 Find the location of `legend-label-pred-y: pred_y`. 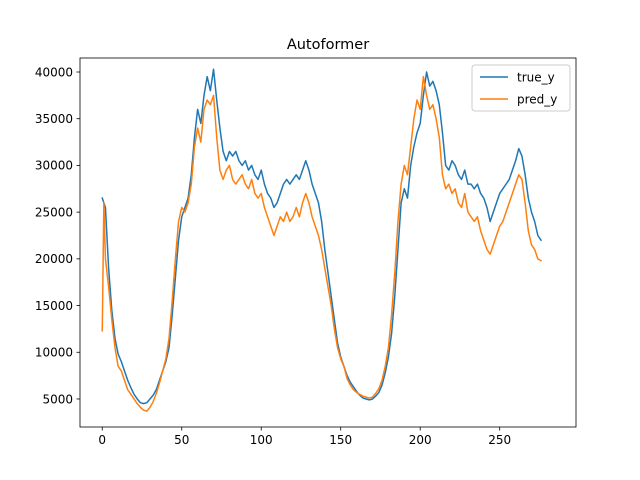

legend-label-pred-y: pred_y is located at coordinates (537, 99).